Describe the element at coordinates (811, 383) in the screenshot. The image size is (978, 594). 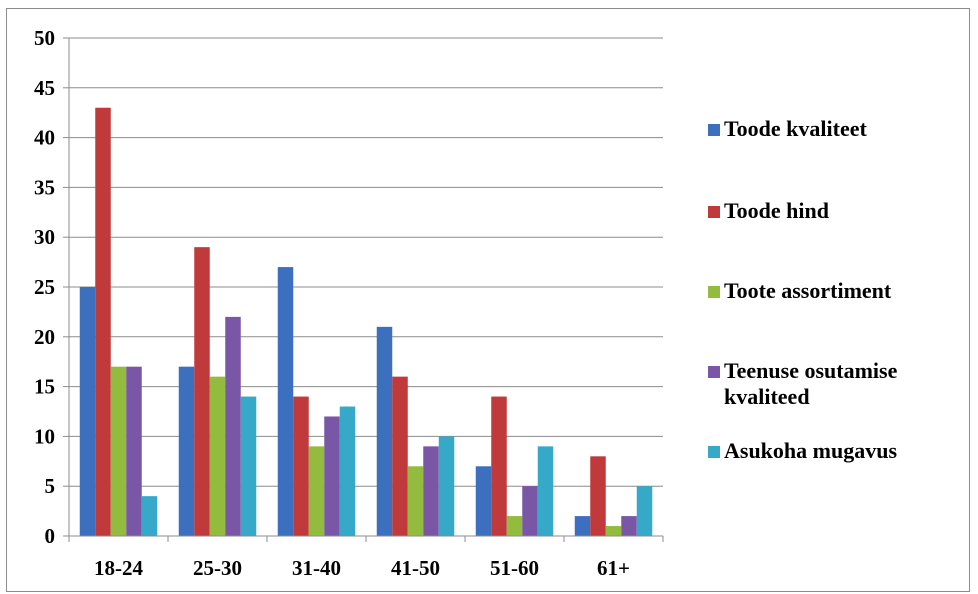
I see `legend-label: Teenuse osutamise kvaliteed` at that location.